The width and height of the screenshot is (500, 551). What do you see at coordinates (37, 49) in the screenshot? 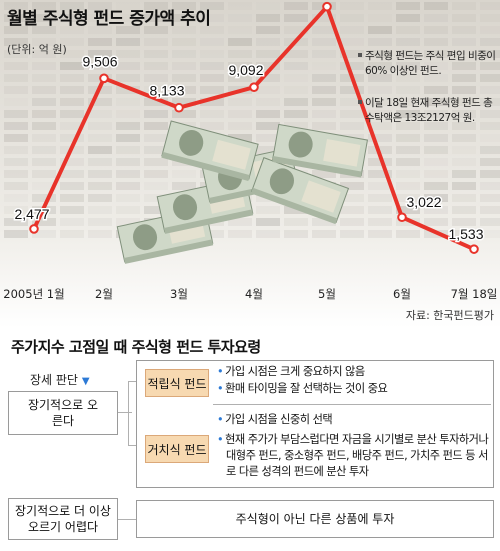
I see `chart-unit: (단위: 억 원)` at bounding box center [37, 49].